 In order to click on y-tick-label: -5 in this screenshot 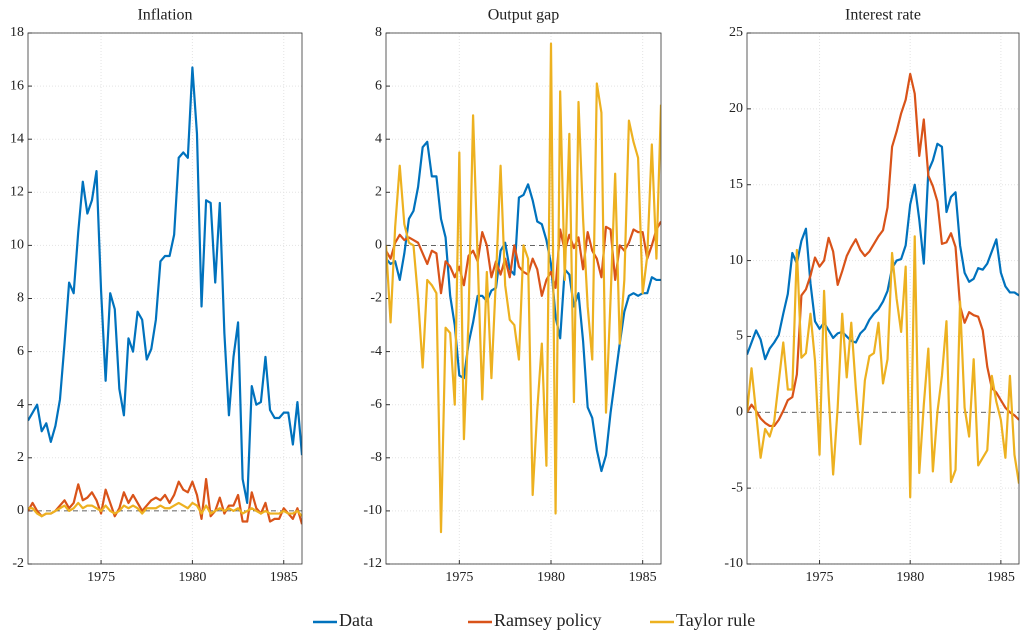, I will do `click(737, 487)`.